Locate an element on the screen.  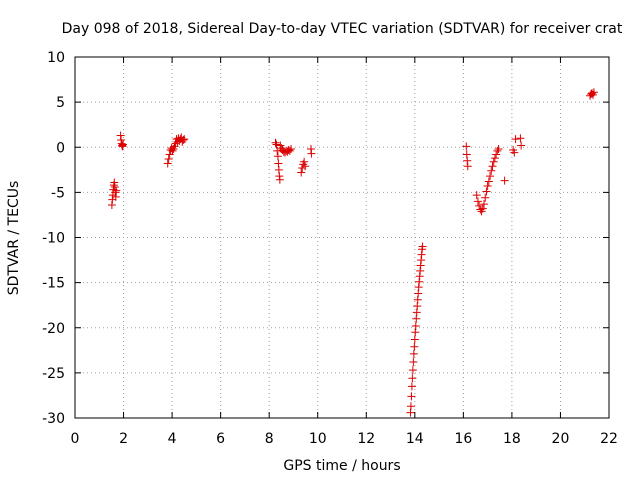
x-tick-label: 0 is located at coordinates (75, 439).